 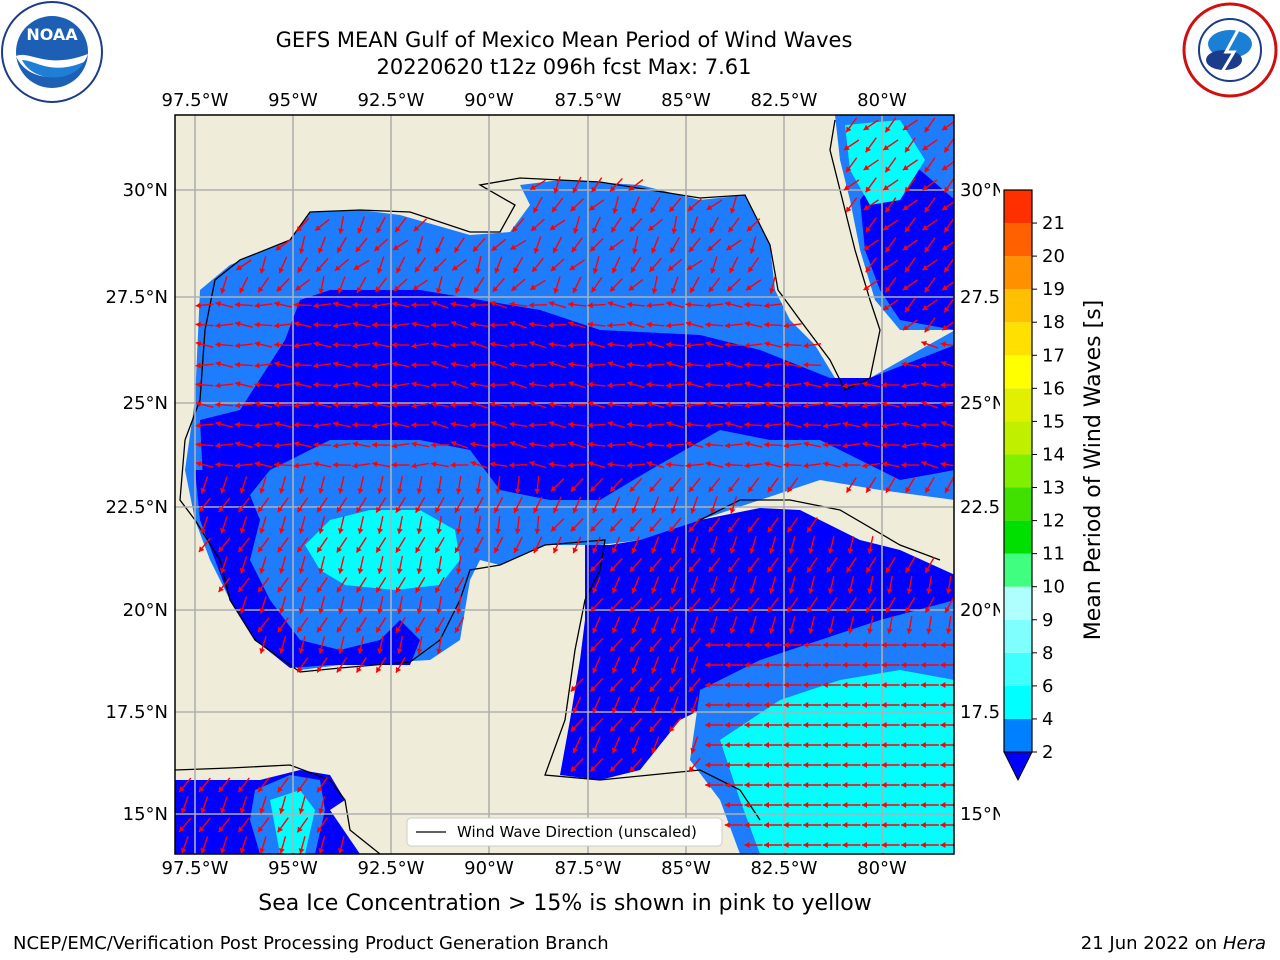 What do you see at coordinates (1018, 405) in the screenshot?
I see `colorbar-segment` at bounding box center [1018, 405].